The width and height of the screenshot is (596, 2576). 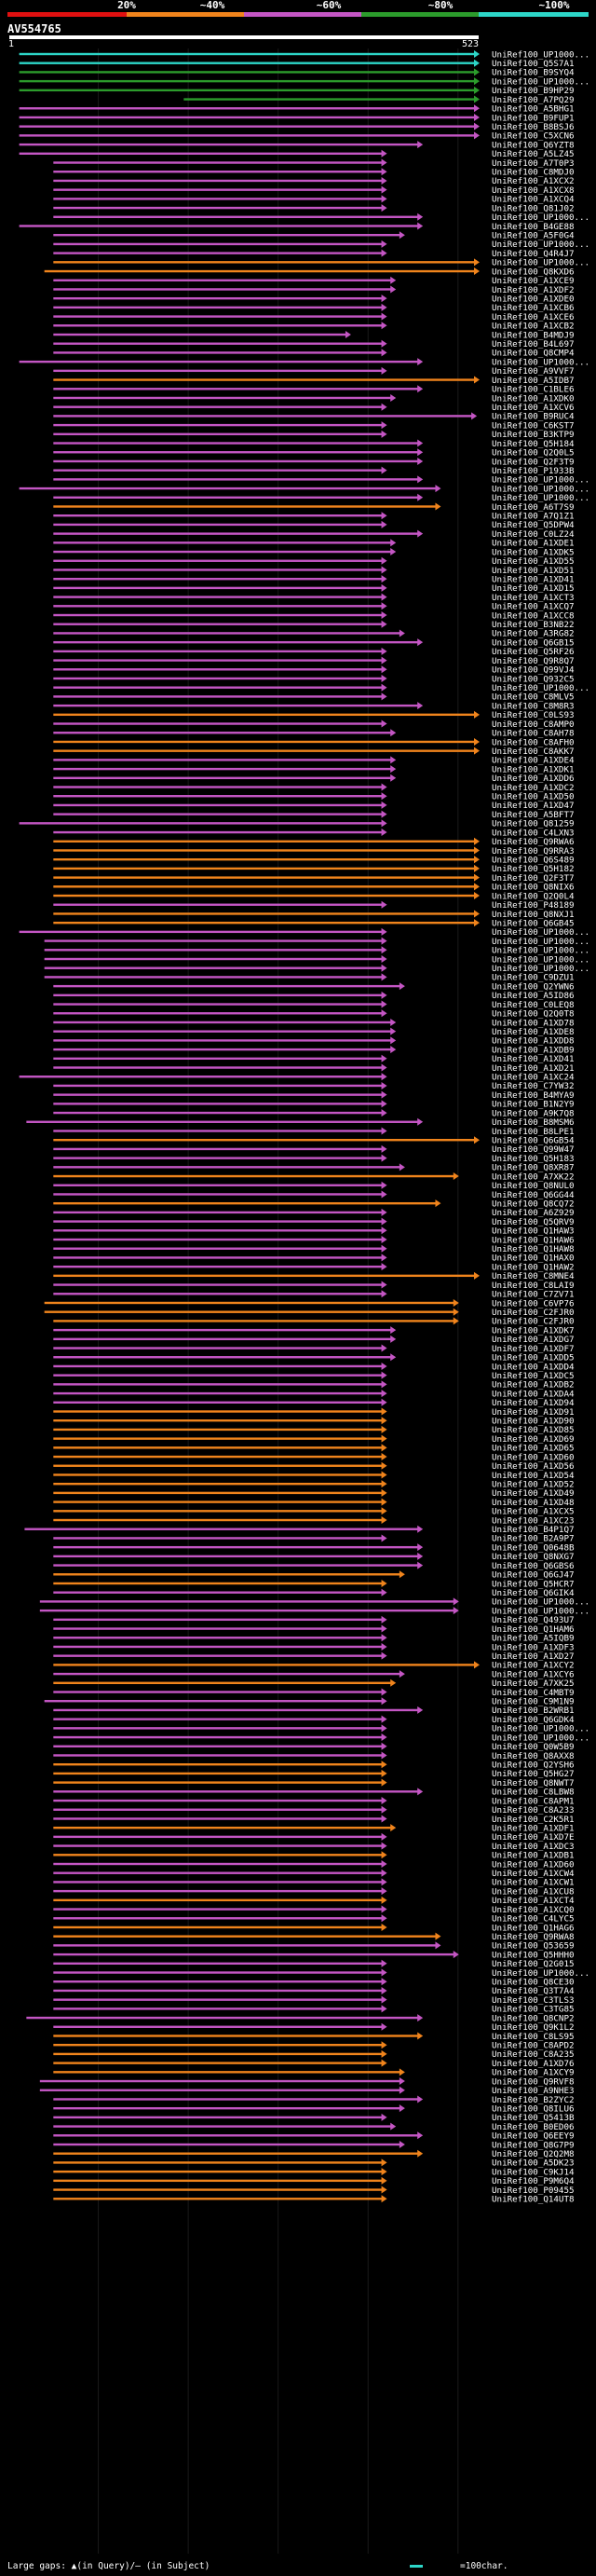 What do you see at coordinates (533, 2054) in the screenshot?
I see `hit-label: UniRef100_C8A235` at bounding box center [533, 2054].